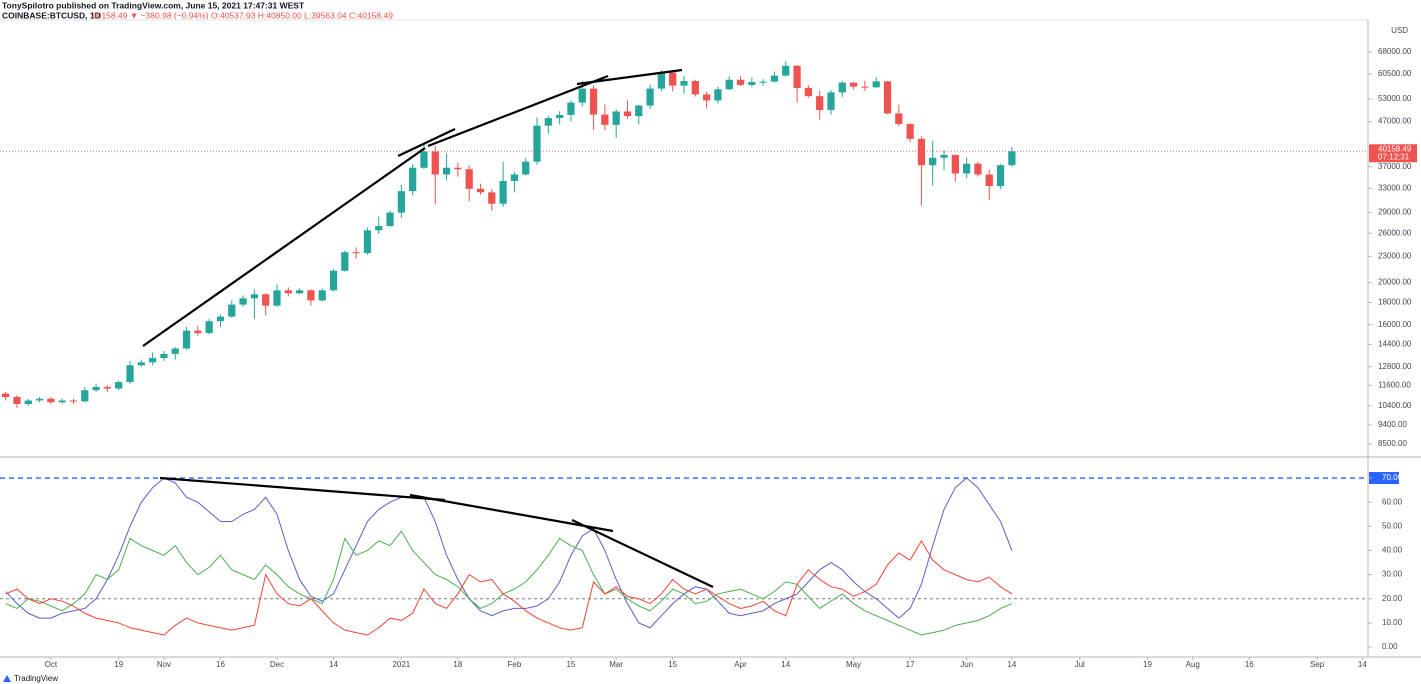 The image size is (1421, 684). I want to click on y-tick-label: 70.00, so click(1392, 477).